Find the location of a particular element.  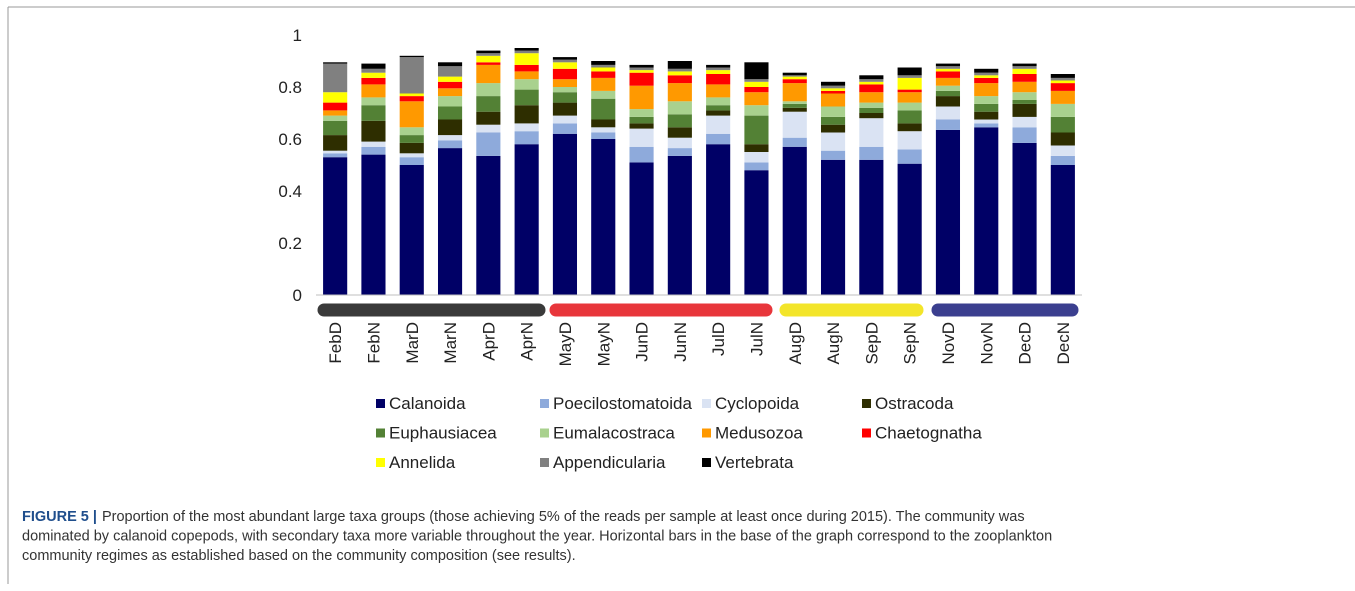

legend-label: Ostracoda is located at coordinates (914, 403).